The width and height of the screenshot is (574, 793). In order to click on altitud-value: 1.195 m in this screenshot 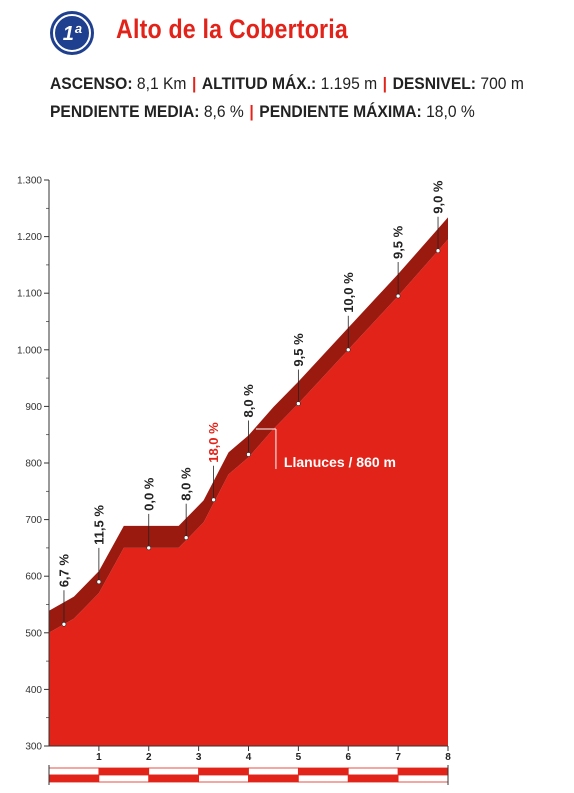, I will do `click(349, 83)`.